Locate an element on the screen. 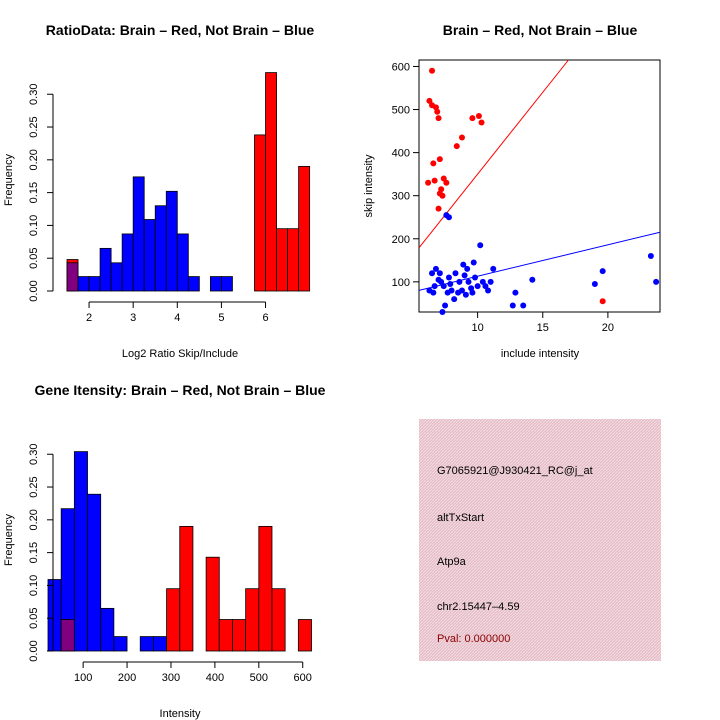 This screenshot has height=720, width=720. scatter-y-tick-label-0: 100 is located at coordinates (401, 283).